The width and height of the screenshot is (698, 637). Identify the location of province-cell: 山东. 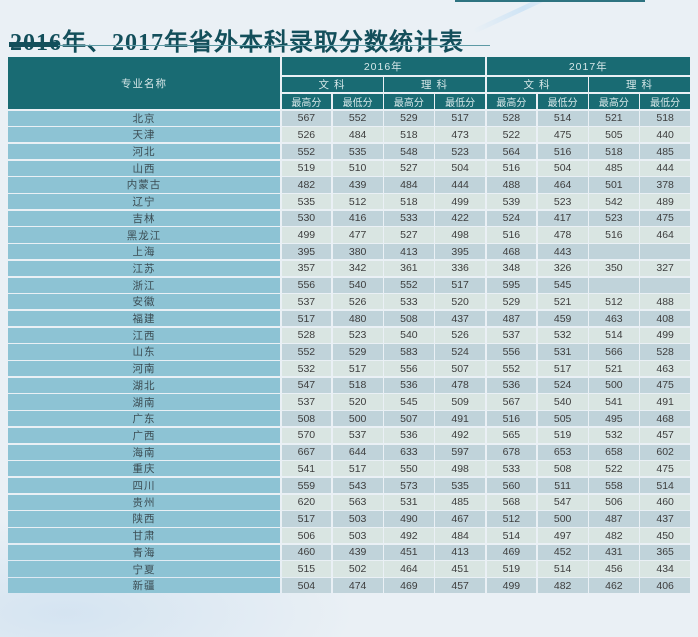
(144, 352).